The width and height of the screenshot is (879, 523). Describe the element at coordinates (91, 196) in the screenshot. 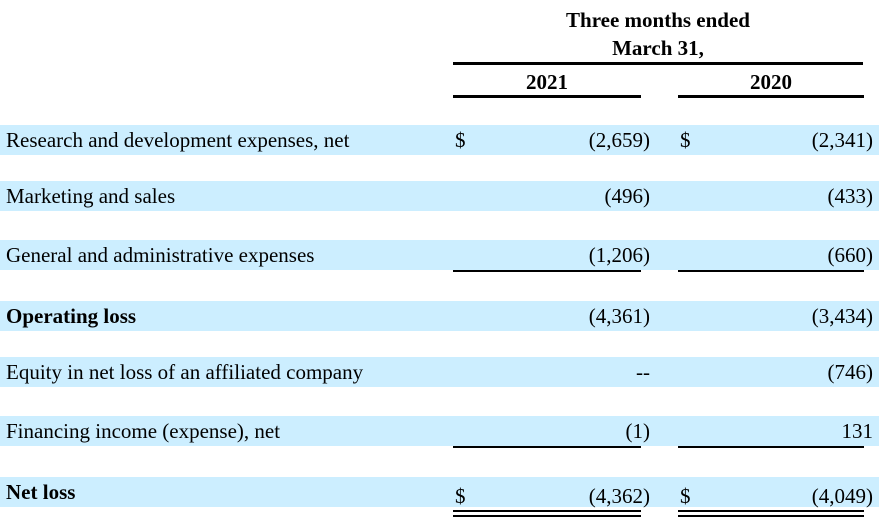

I see `row-label-marketing-sales: Marketing and sales` at that location.